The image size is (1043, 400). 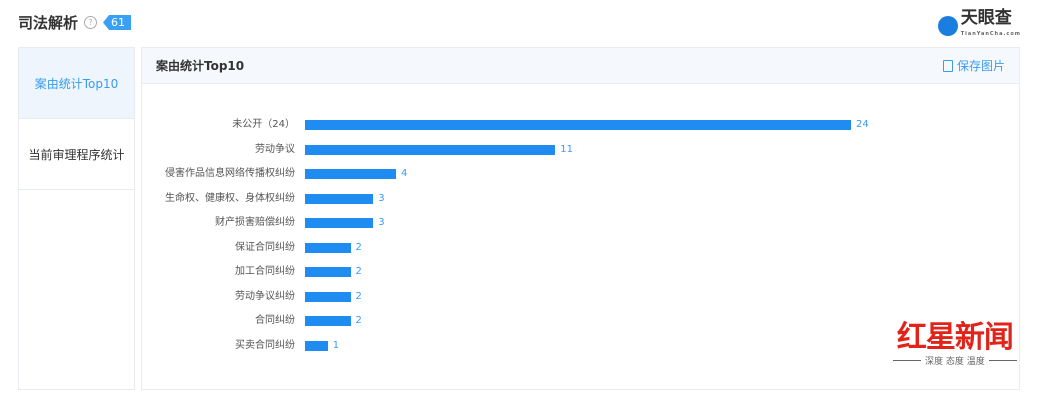 What do you see at coordinates (263, 124) in the screenshot?
I see `category-label: 未公开（24）` at bounding box center [263, 124].